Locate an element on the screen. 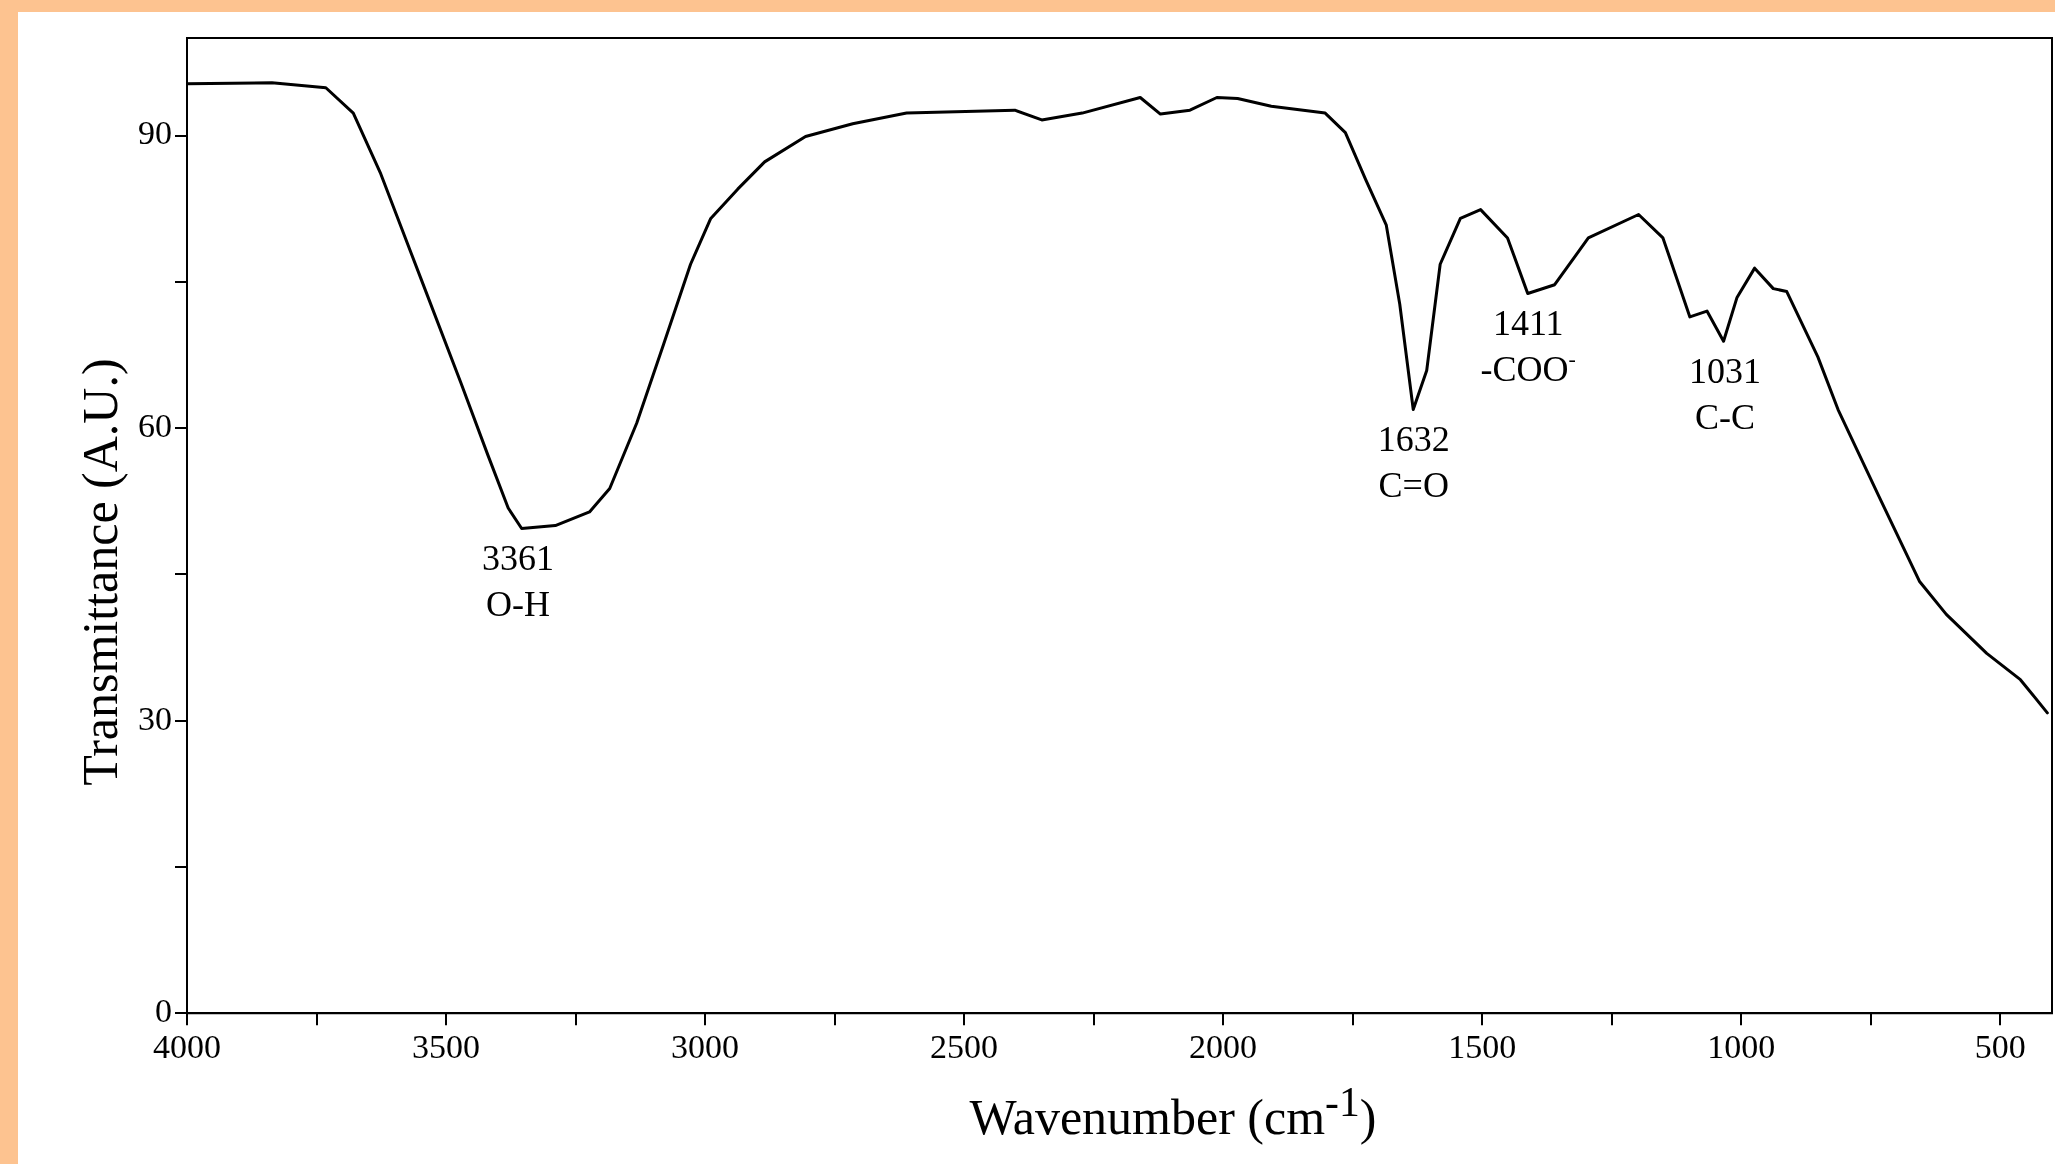 The image size is (2055, 1164). annotation: O-H is located at coordinates (518, 603).